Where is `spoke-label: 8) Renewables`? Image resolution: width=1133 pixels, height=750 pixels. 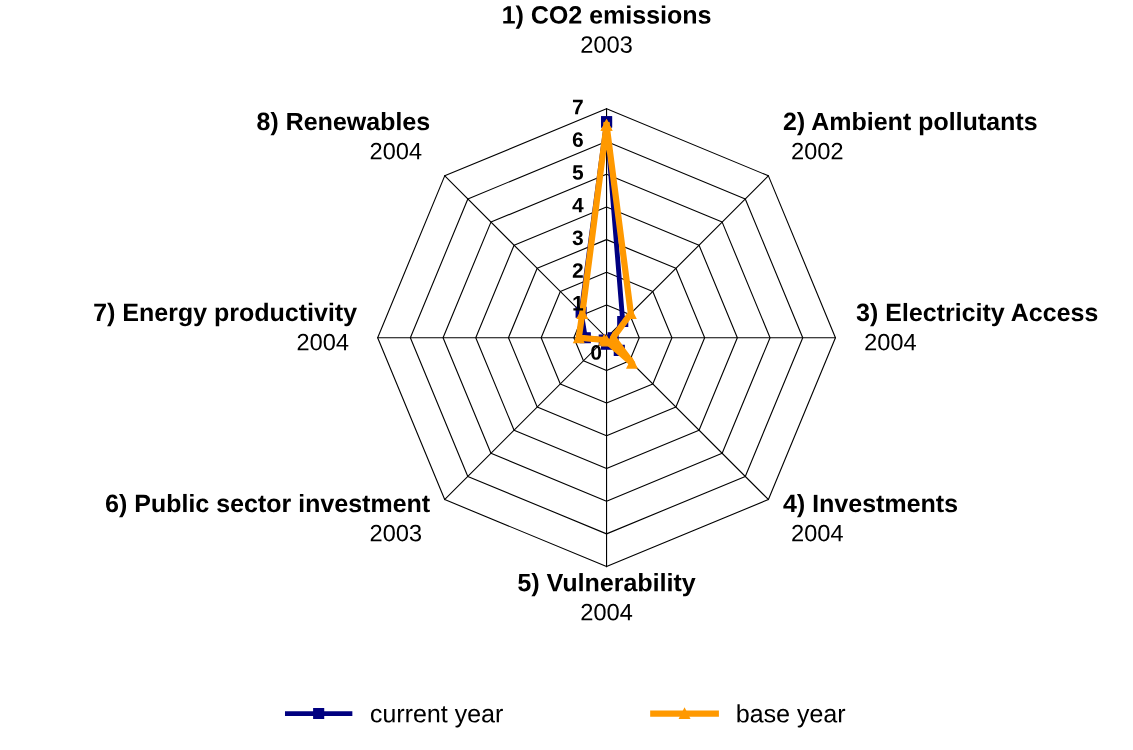
spoke-label: 8) Renewables is located at coordinates (343, 123).